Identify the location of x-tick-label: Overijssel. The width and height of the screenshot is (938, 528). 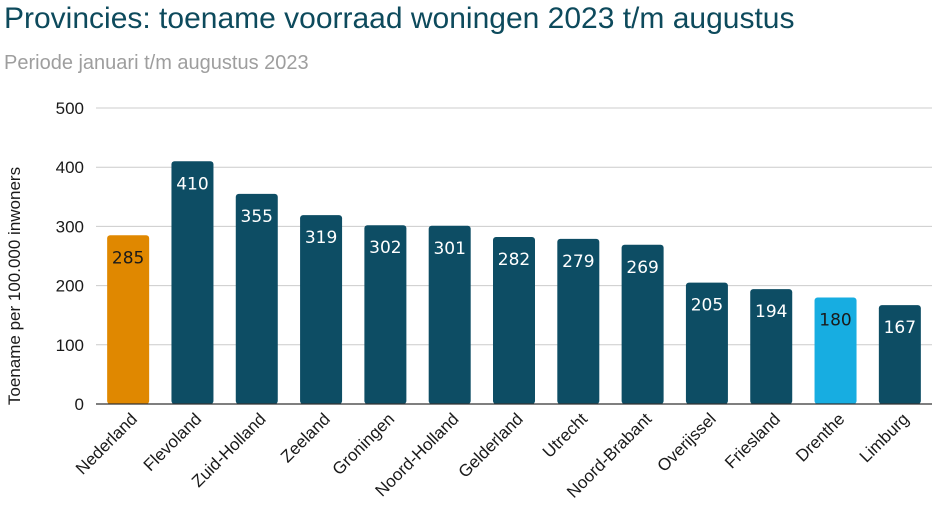
(687, 442).